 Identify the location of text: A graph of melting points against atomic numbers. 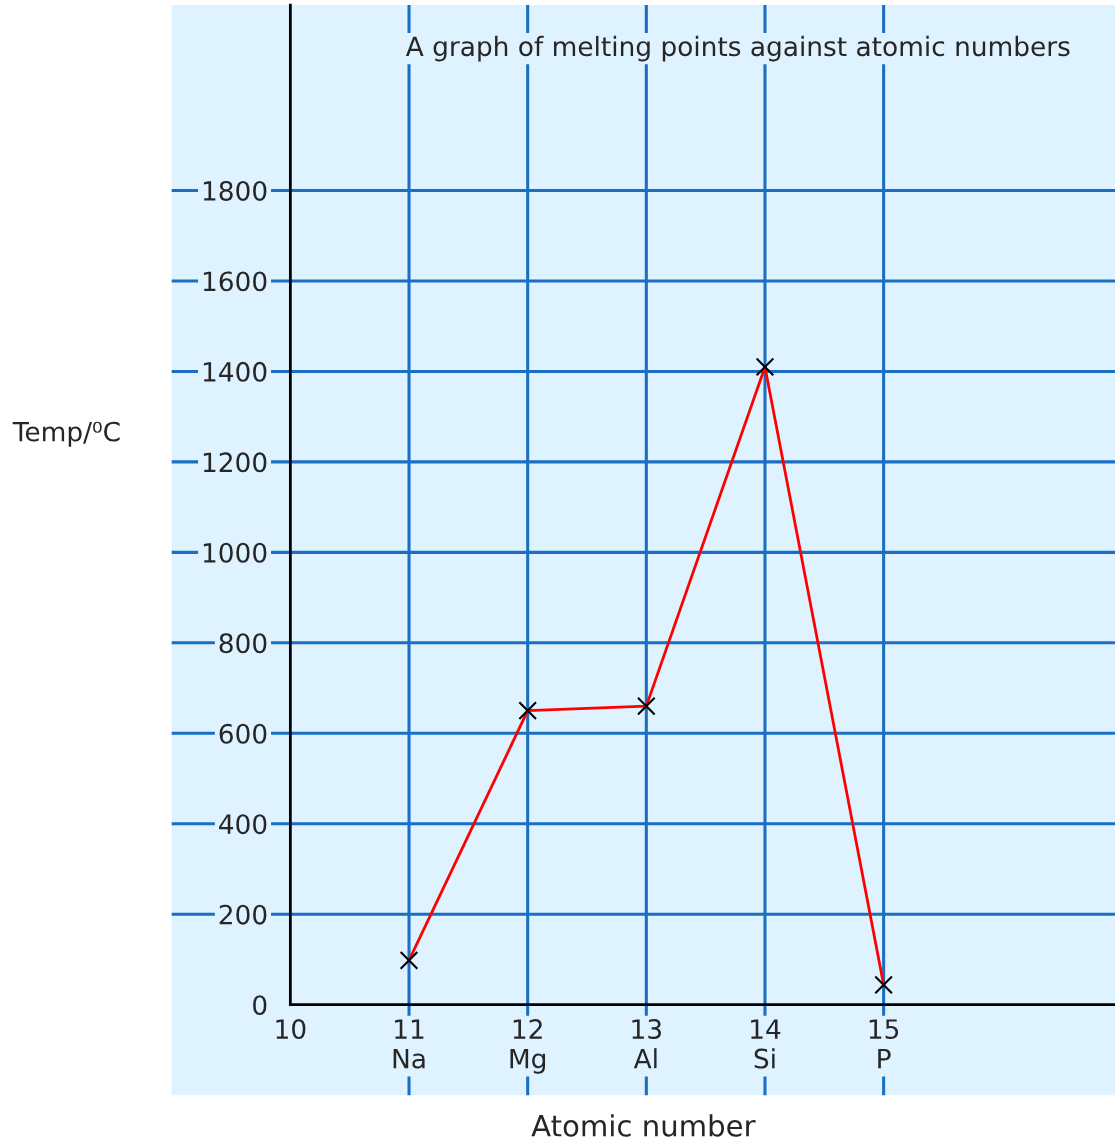
(737, 48).